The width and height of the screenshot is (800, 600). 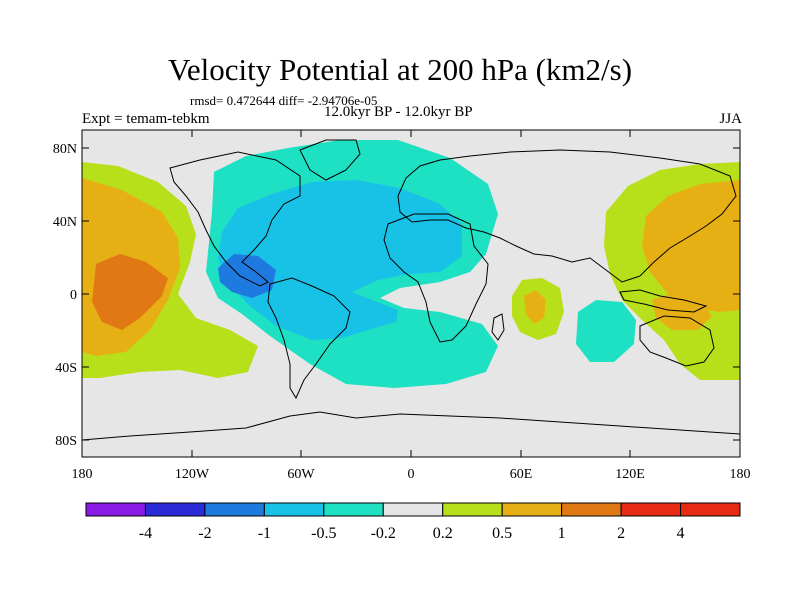 I want to click on coastline-africa, so click(x=436, y=278).